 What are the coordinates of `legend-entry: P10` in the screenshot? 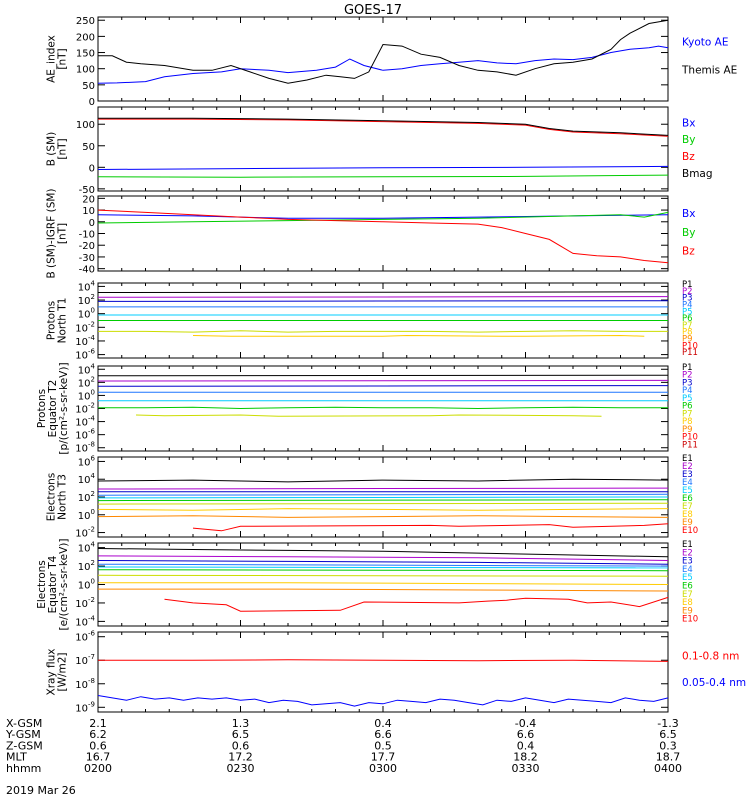 It's located at (690, 346).